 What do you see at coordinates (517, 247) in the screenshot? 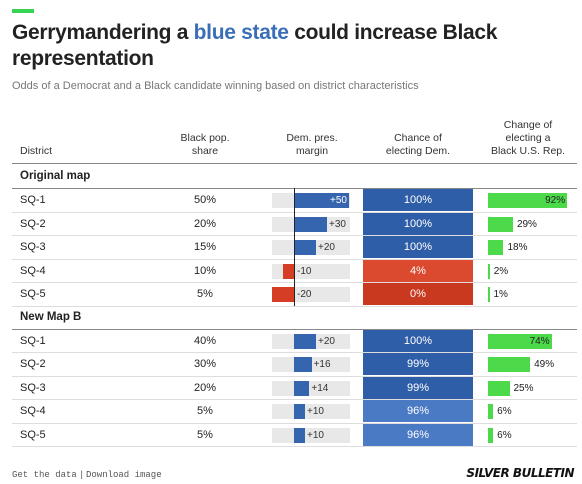
I see `black-odds-label: 18%` at bounding box center [517, 247].